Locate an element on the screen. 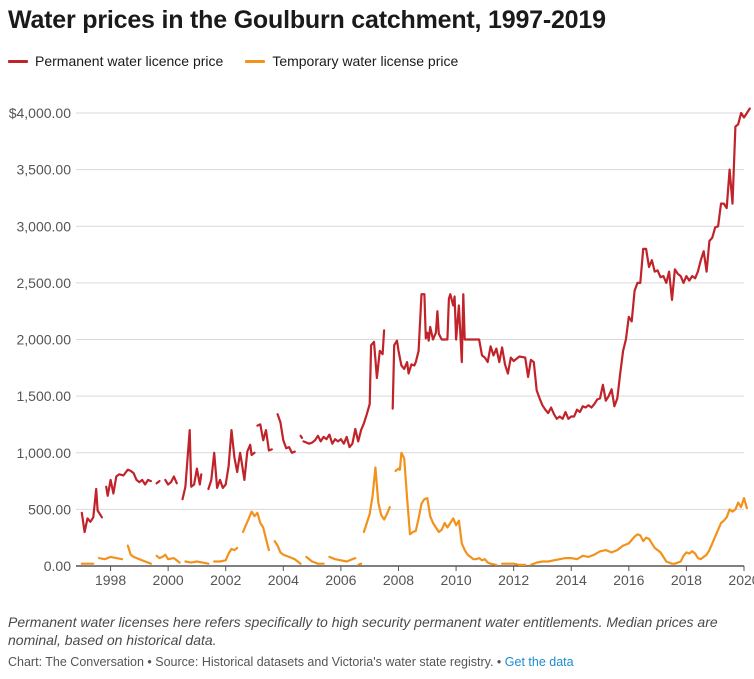 This screenshot has width=754, height=679. legend-item-temporary: Temporary water license price is located at coordinates (351, 61).